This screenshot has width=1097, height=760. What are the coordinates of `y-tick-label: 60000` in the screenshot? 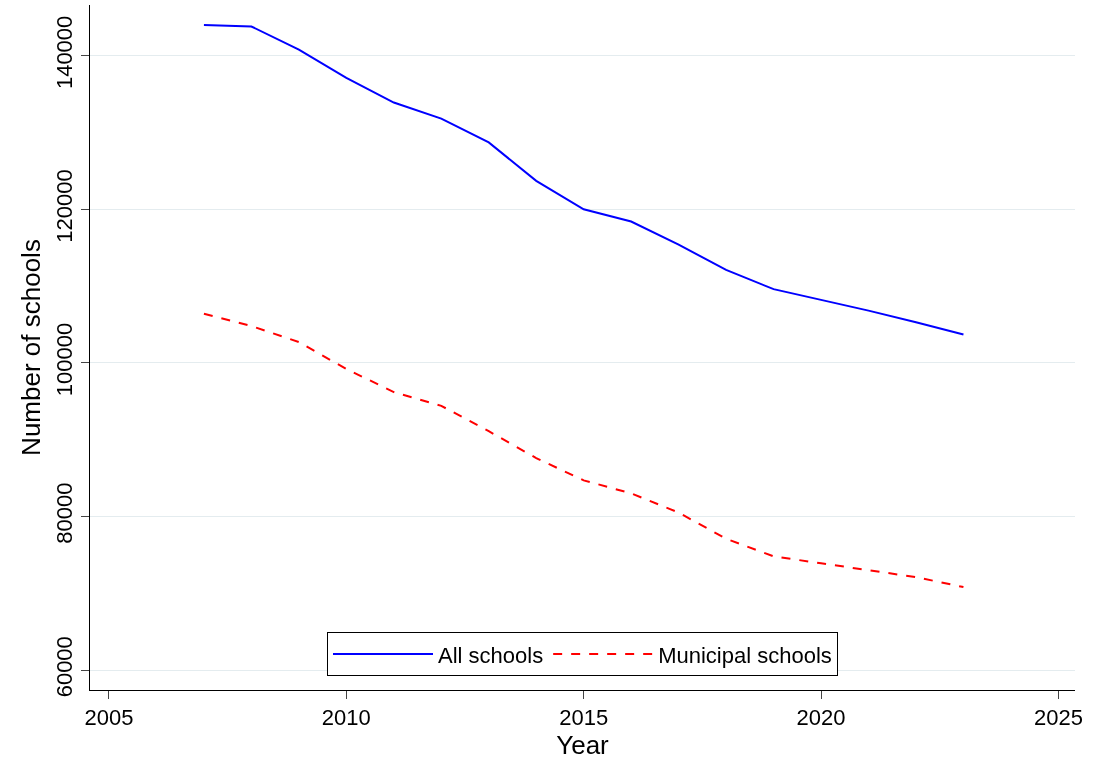 It's located at (65, 667).